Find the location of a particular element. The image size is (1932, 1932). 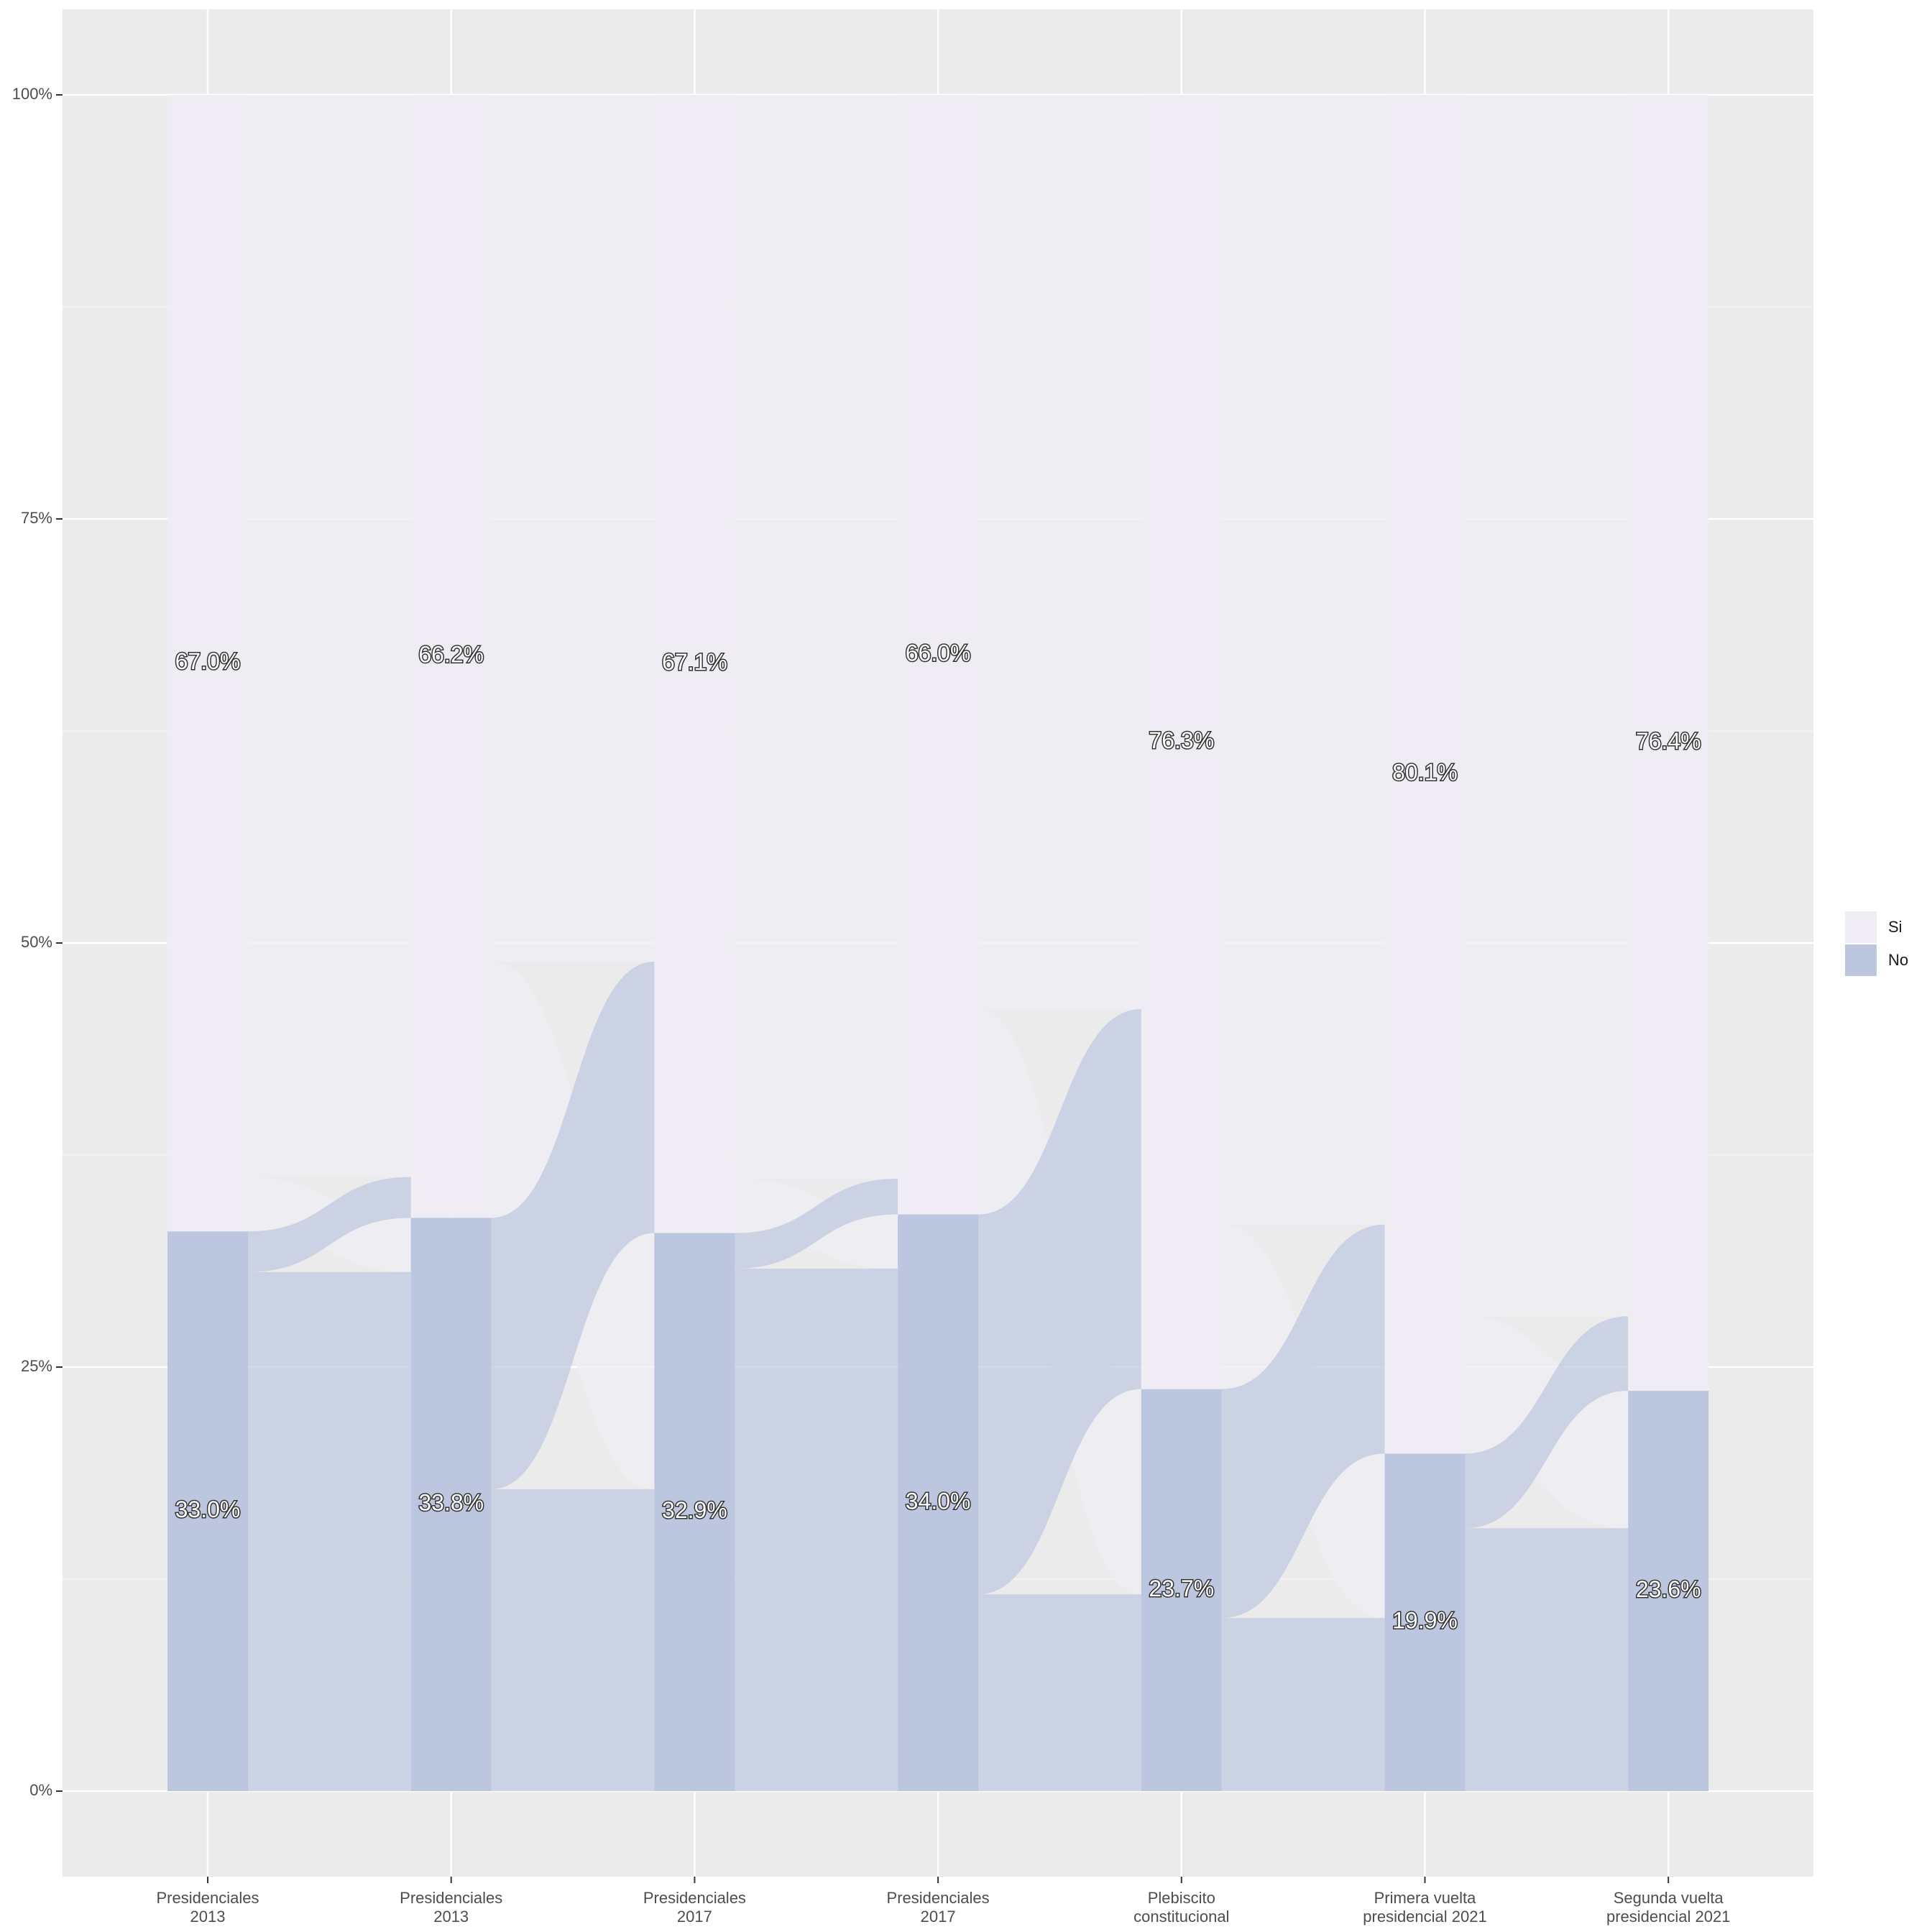

data-label-si: 67.0% is located at coordinates (208, 661).